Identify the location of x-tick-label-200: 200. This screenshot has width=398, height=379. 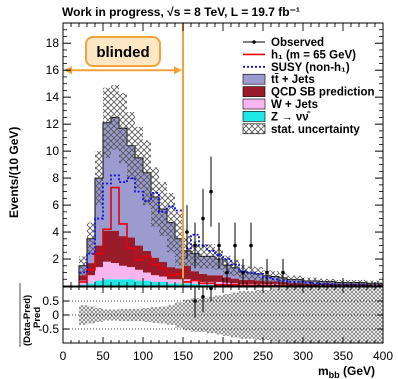
(223, 356).